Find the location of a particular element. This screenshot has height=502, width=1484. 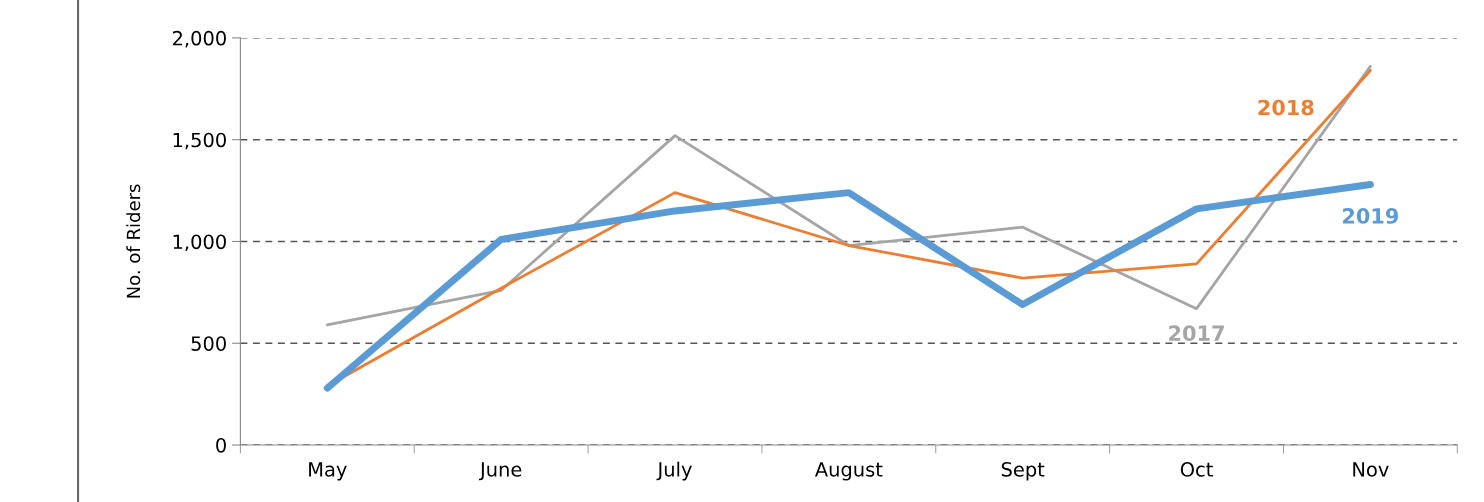

series-label: 2017 is located at coordinates (1196, 333).